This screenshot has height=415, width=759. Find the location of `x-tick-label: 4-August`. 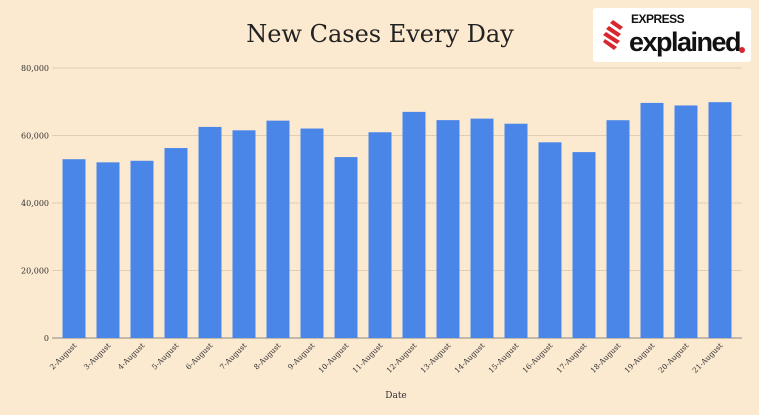

x-tick-label: 4-August is located at coordinates (131, 356).